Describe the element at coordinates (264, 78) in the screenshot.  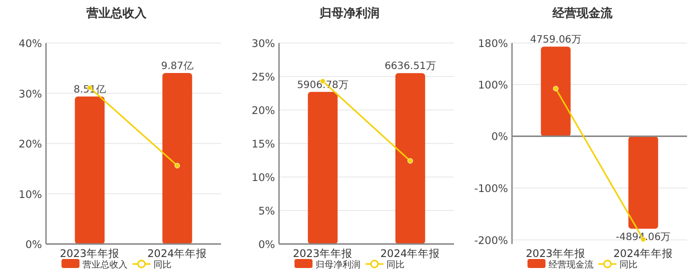
I see `y-tick-label: 25%` at that location.